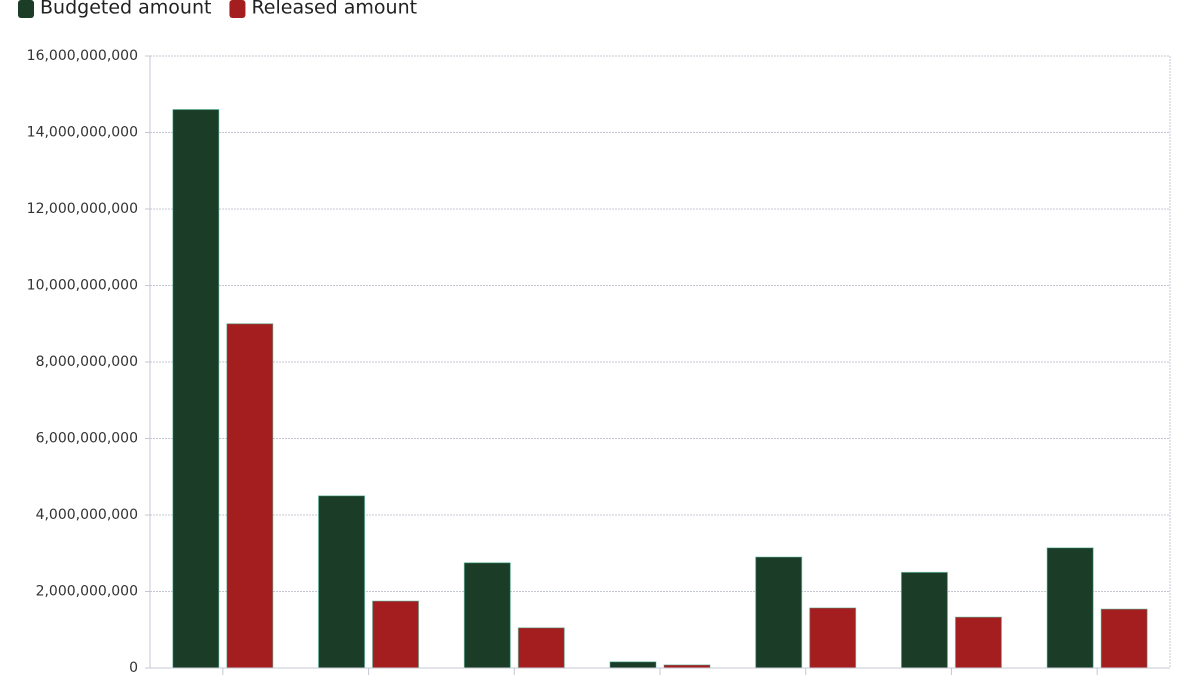  Describe the element at coordinates (87, 592) in the screenshot. I see `y-tick-label: 2,000,000,000` at that location.